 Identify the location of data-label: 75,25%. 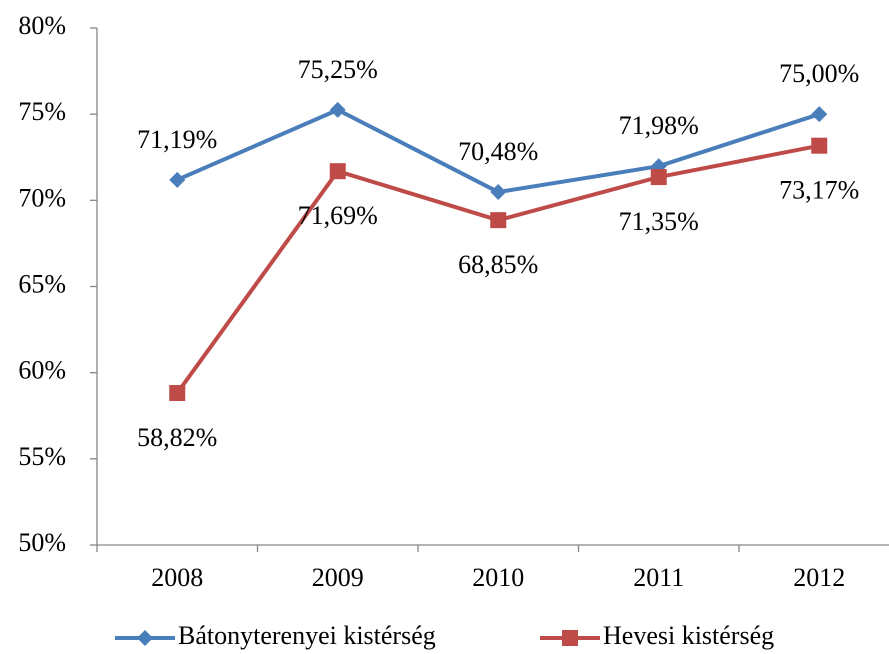
(338, 69).